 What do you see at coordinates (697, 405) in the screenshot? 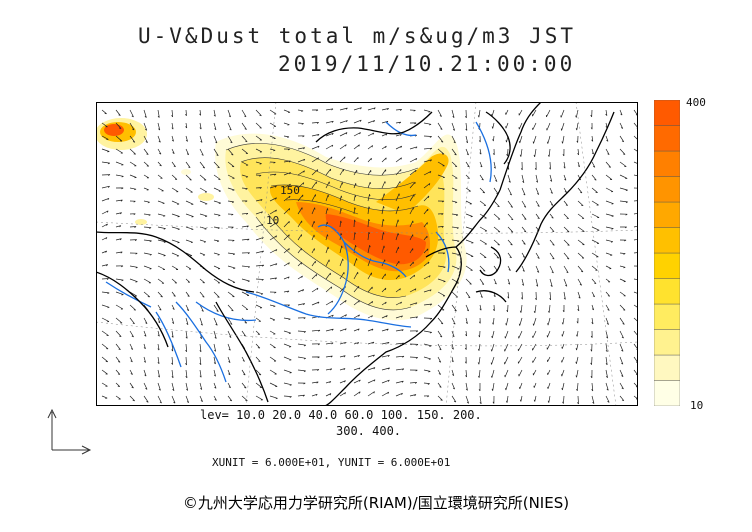
I see `colorbar-min-label: 10` at bounding box center [697, 405].